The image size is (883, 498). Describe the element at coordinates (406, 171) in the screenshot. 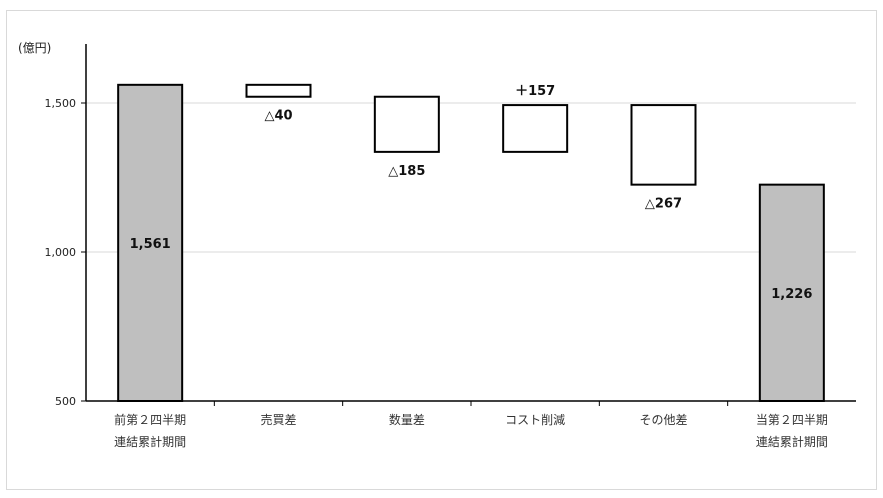

I see `data-label: △185` at that location.